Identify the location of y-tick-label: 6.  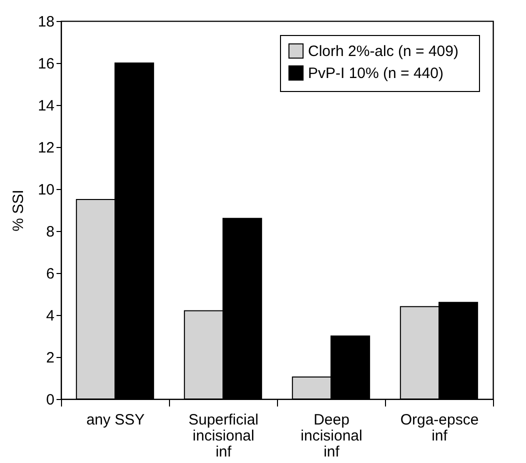
(50, 274).